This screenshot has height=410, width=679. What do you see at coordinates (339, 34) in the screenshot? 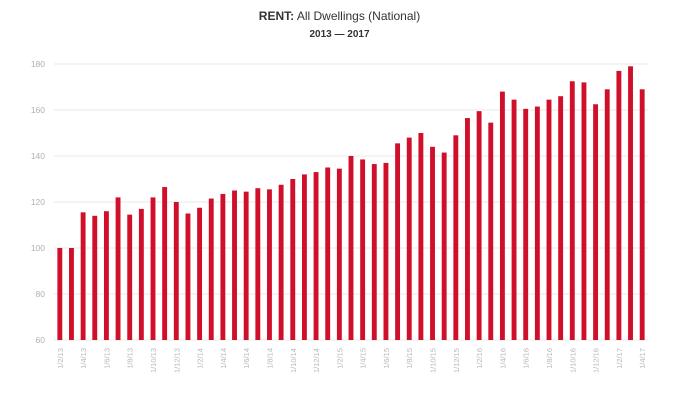
I see `chart-subtitle: 2013 — 2017` at bounding box center [339, 34].